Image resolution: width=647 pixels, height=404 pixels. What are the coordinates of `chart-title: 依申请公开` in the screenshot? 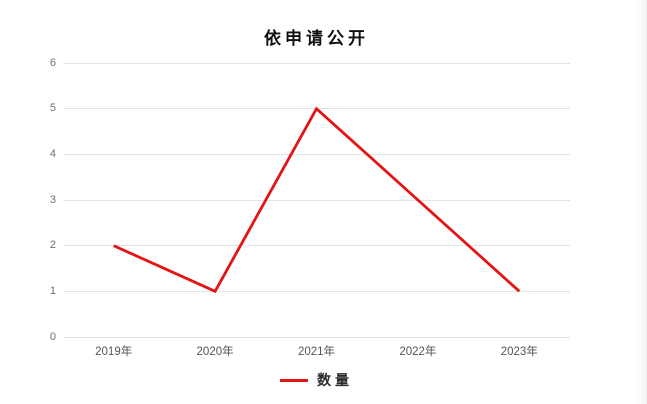 It's located at (316, 39).